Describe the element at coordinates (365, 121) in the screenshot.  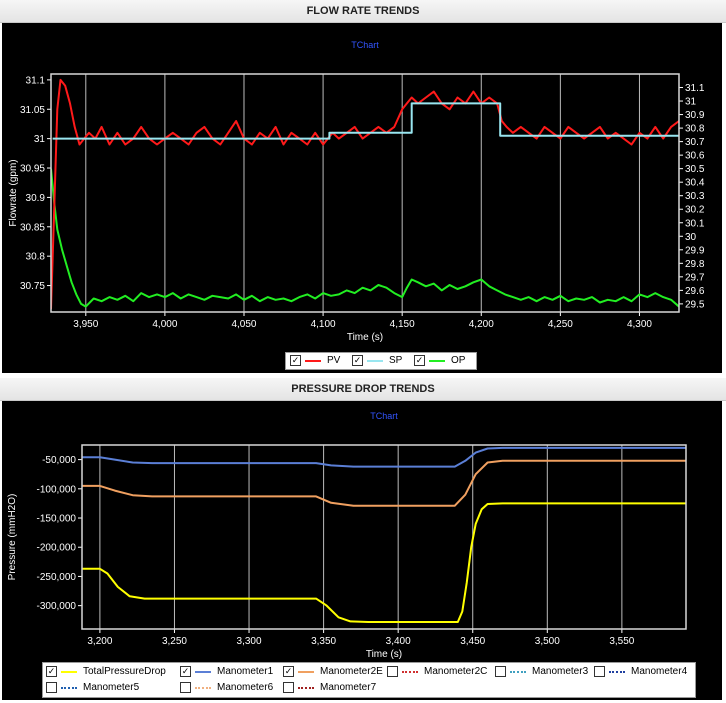
I see `series-line-sp` at that location.